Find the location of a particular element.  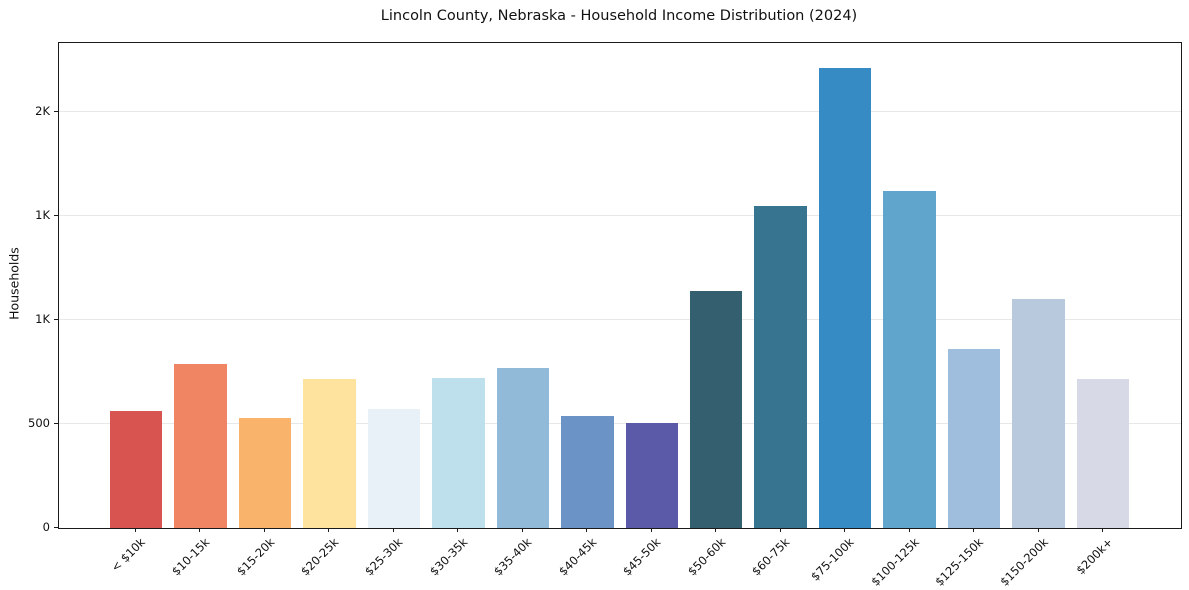

x-tick-label: $150-200k is located at coordinates (1023, 562).